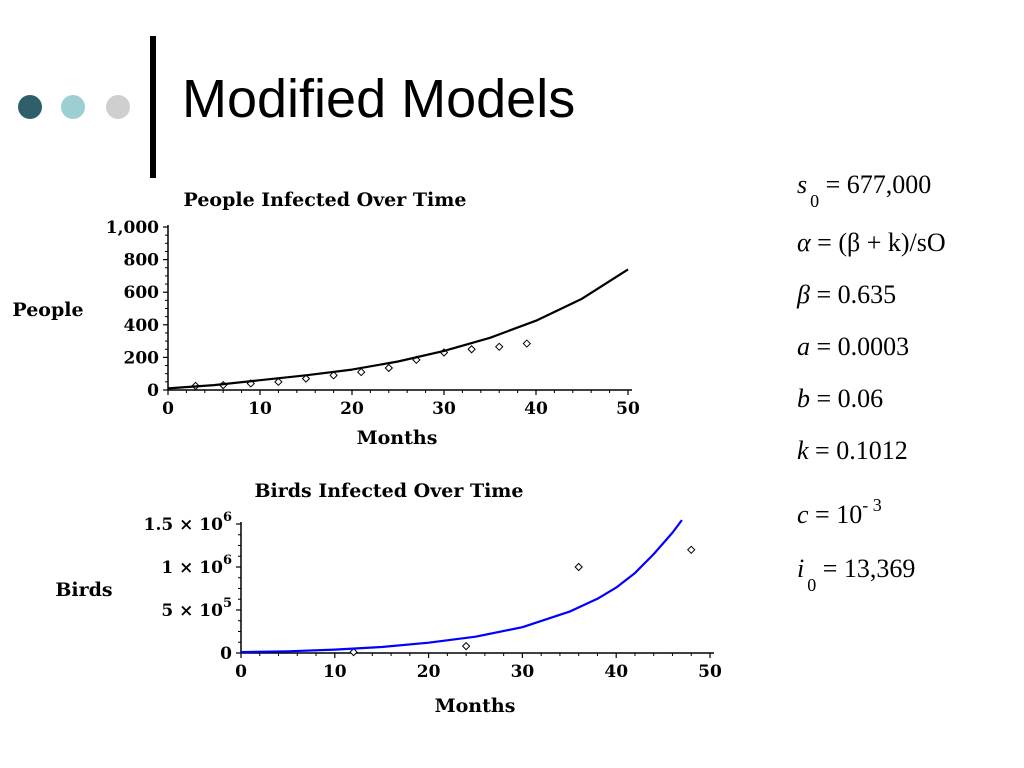 The width and height of the screenshot is (1024, 768). What do you see at coordinates (804, 242) in the screenshot?
I see `parameter-symbol: α` at bounding box center [804, 242].